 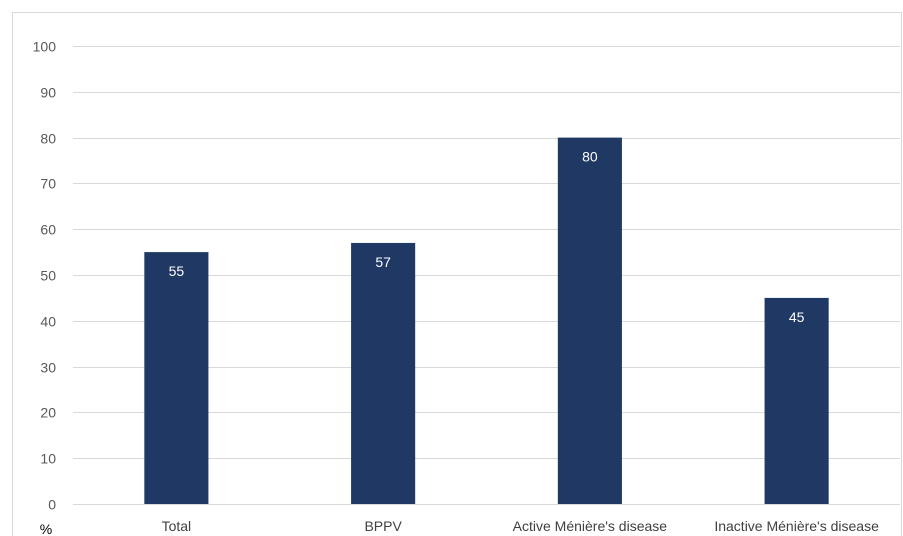 What do you see at coordinates (45, 47) in the screenshot?
I see `y-tick-label: 100` at bounding box center [45, 47].